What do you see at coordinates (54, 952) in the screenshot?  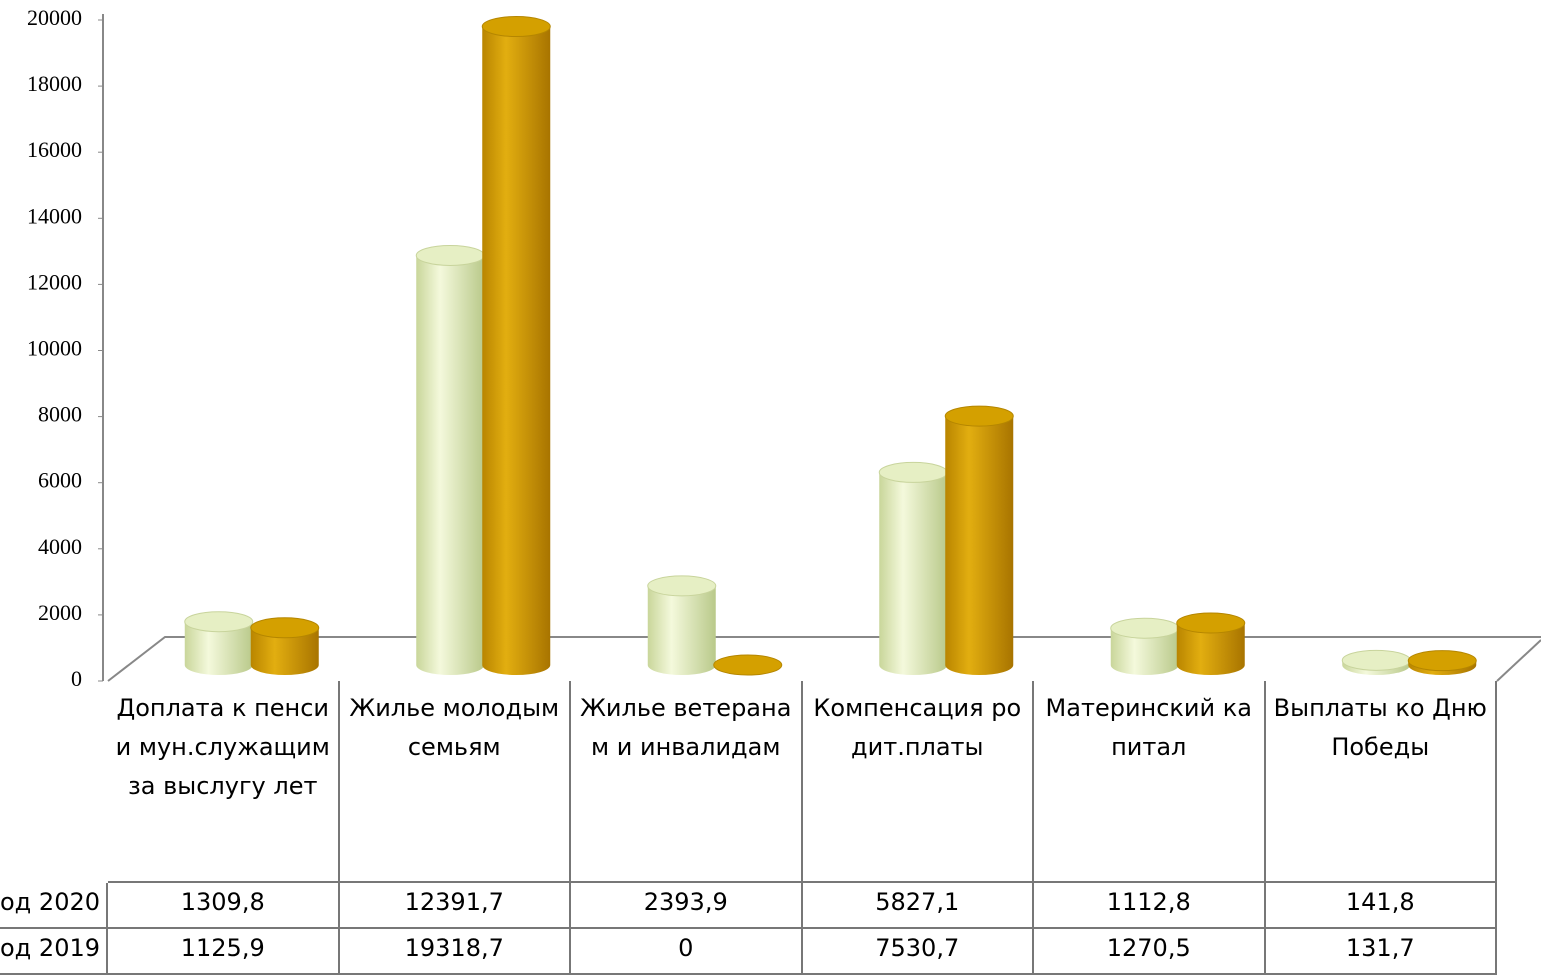 I see `legend-label: 2019 год` at bounding box center [54, 952].